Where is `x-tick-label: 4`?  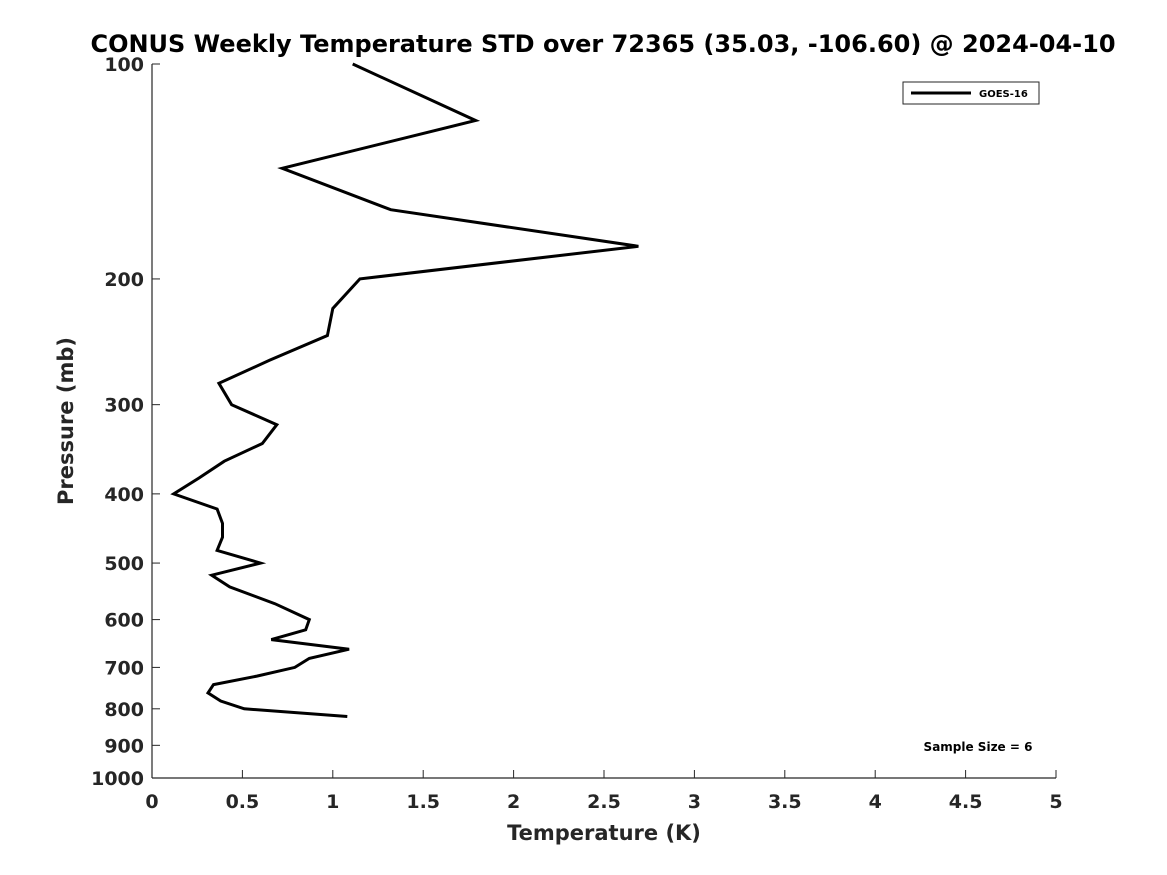
x-tick-label: 4 is located at coordinates (875, 802).